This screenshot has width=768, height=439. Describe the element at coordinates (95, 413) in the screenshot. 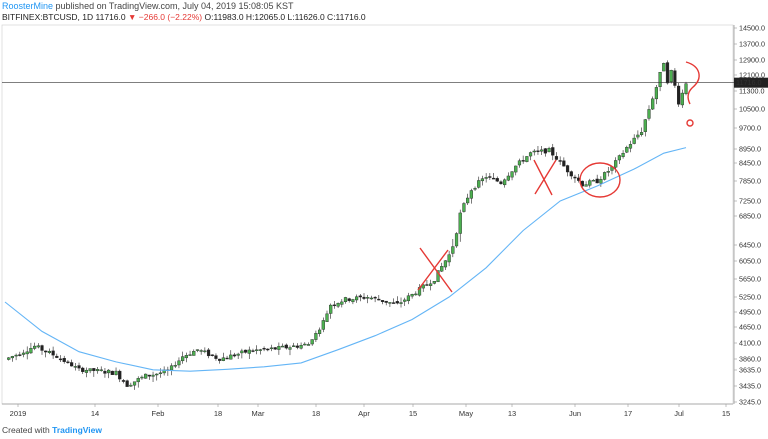

I see `x-tick-label: 14` at that location.